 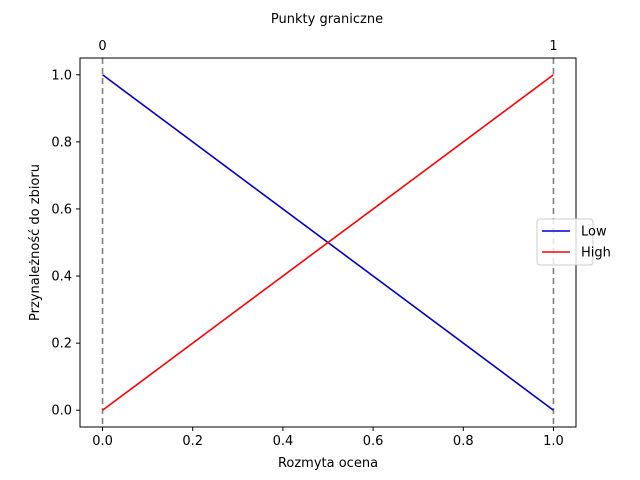 What do you see at coordinates (192, 441) in the screenshot?
I see `x-tick-label: 0.2` at bounding box center [192, 441].